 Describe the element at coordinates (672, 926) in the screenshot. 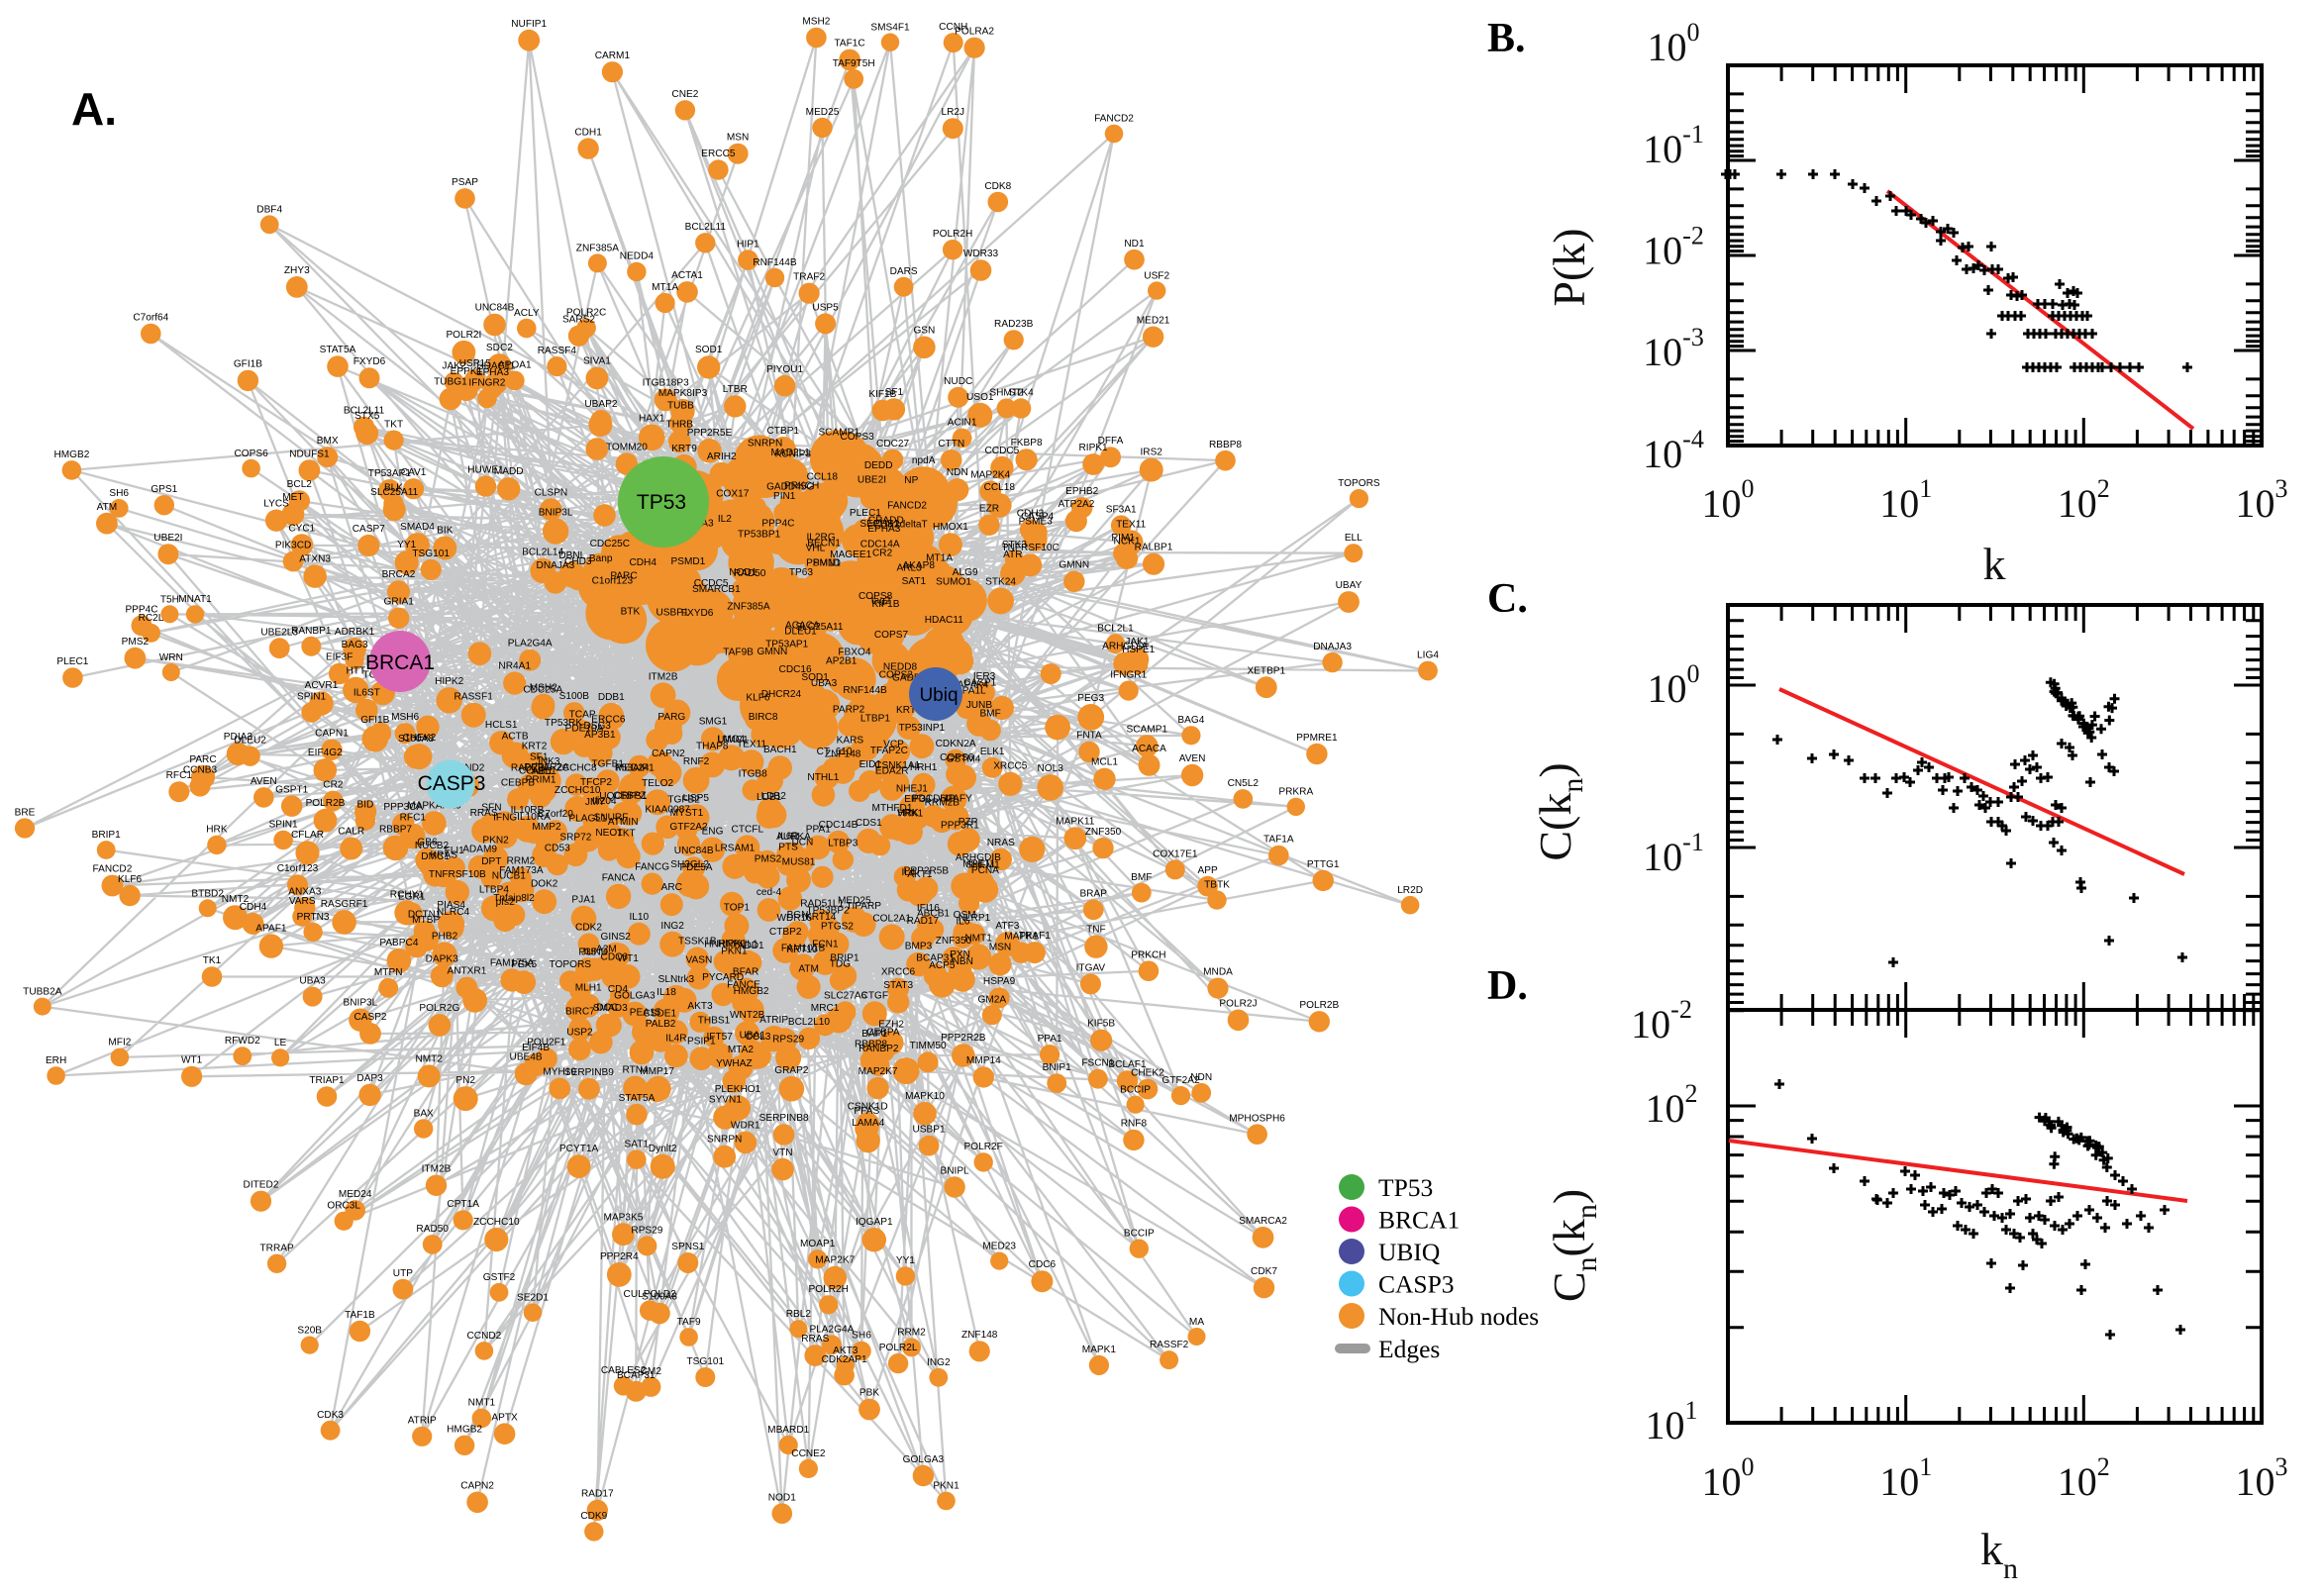

I see `svg-text: ING2` at that location.